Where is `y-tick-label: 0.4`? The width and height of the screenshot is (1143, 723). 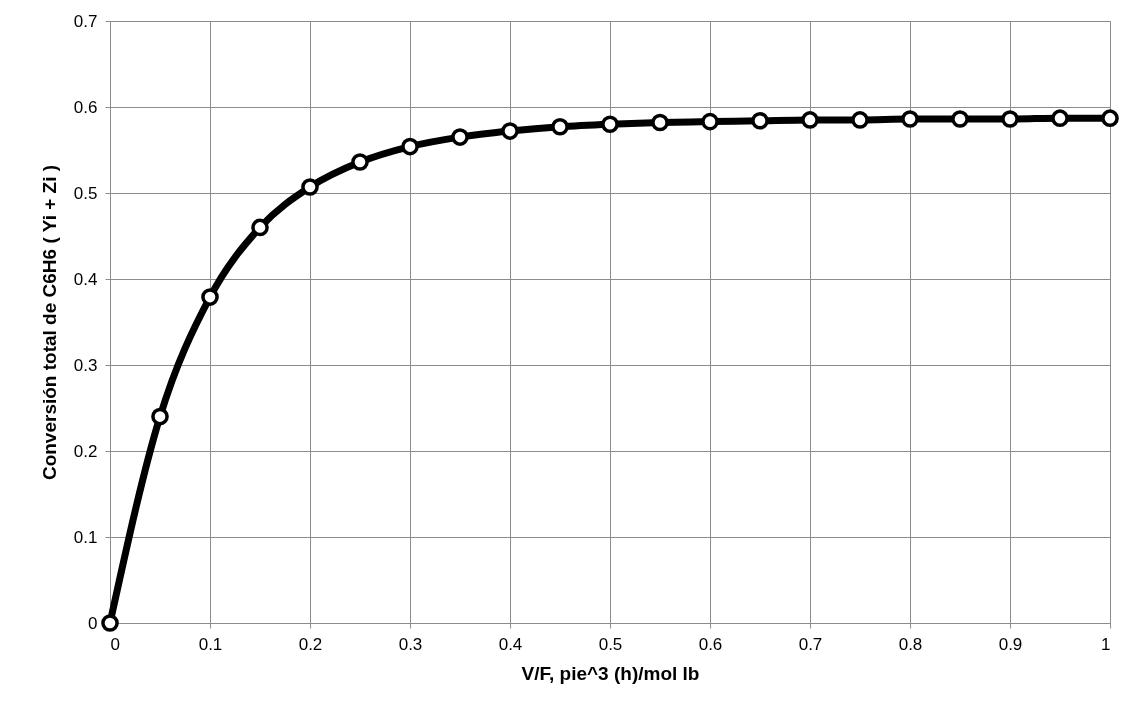
y-tick-label: 0.4 is located at coordinates (85, 279).